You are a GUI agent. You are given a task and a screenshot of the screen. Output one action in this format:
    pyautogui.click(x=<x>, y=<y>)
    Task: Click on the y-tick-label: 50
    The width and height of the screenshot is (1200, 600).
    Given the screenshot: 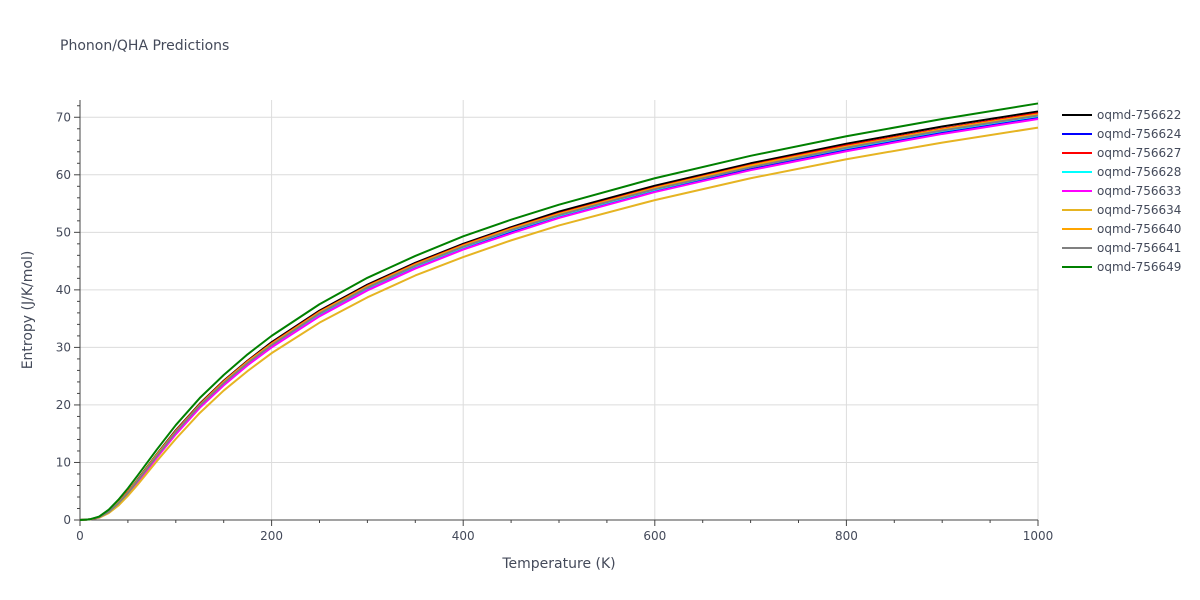 What is the action you would take?
    pyautogui.click(x=63, y=232)
    